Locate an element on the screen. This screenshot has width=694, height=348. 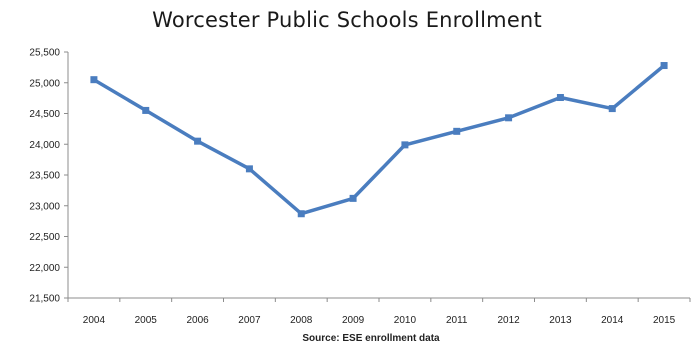
y-tick-label: 22,500 is located at coordinates (44, 237).